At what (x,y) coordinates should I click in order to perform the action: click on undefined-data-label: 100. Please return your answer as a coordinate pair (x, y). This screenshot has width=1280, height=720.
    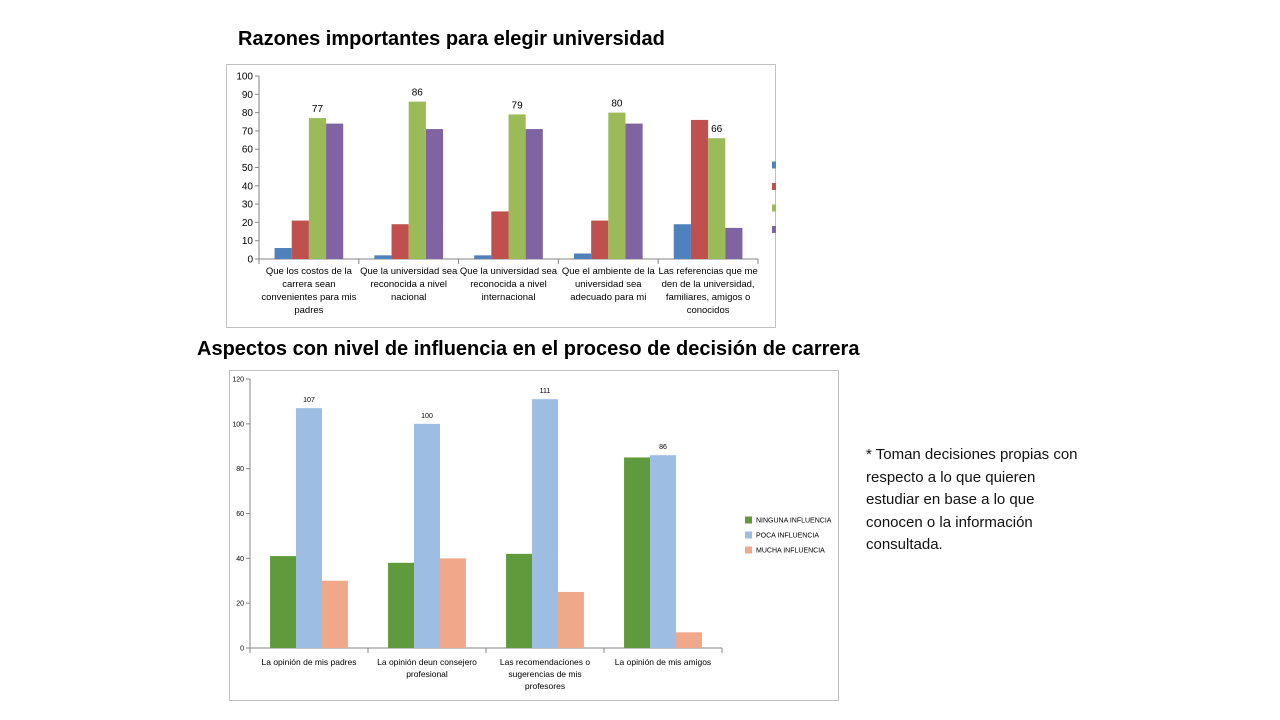
    Looking at the image, I should click on (427, 416).